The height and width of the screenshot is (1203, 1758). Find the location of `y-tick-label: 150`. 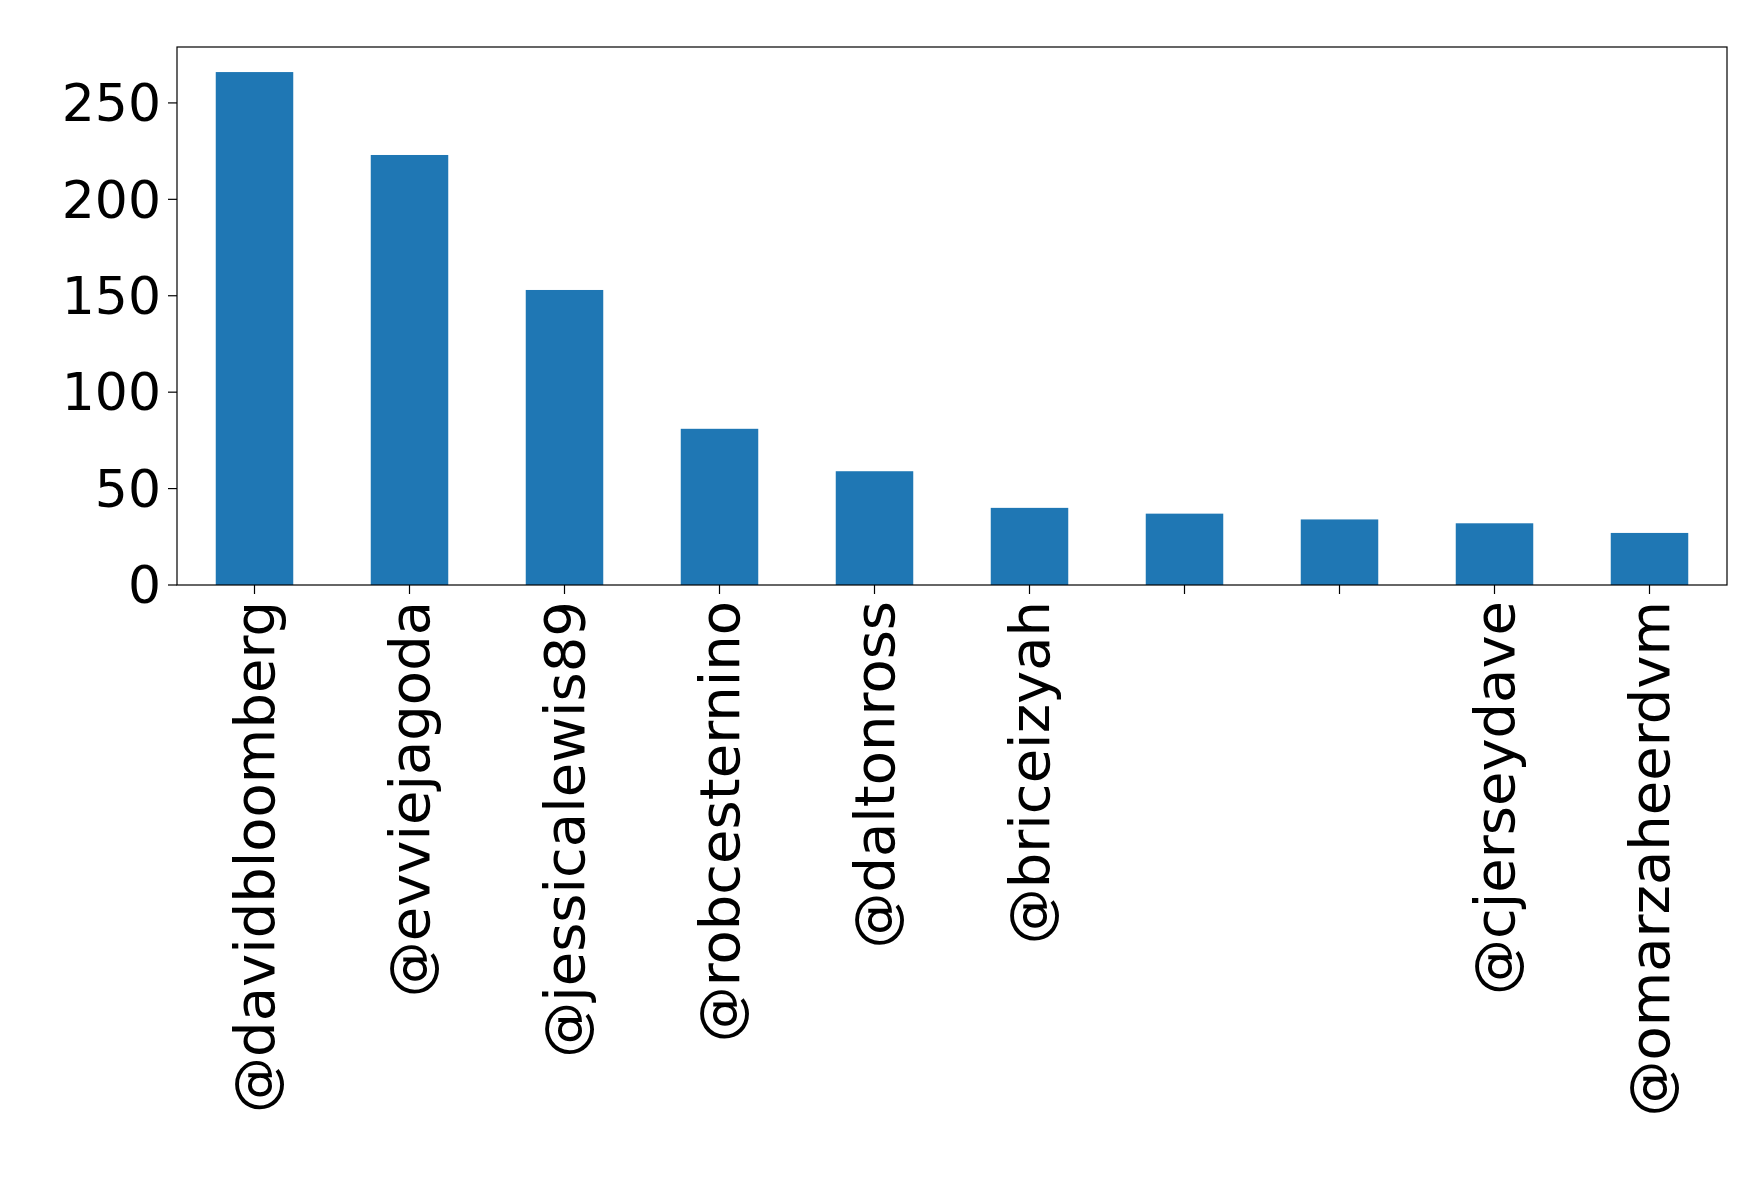

y-tick-label: 150 is located at coordinates (111, 295).